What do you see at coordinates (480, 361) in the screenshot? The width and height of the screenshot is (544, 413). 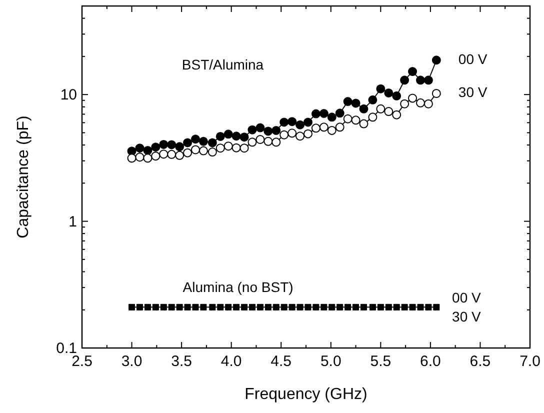 I see `x-tick-label: 6.5` at bounding box center [480, 361].